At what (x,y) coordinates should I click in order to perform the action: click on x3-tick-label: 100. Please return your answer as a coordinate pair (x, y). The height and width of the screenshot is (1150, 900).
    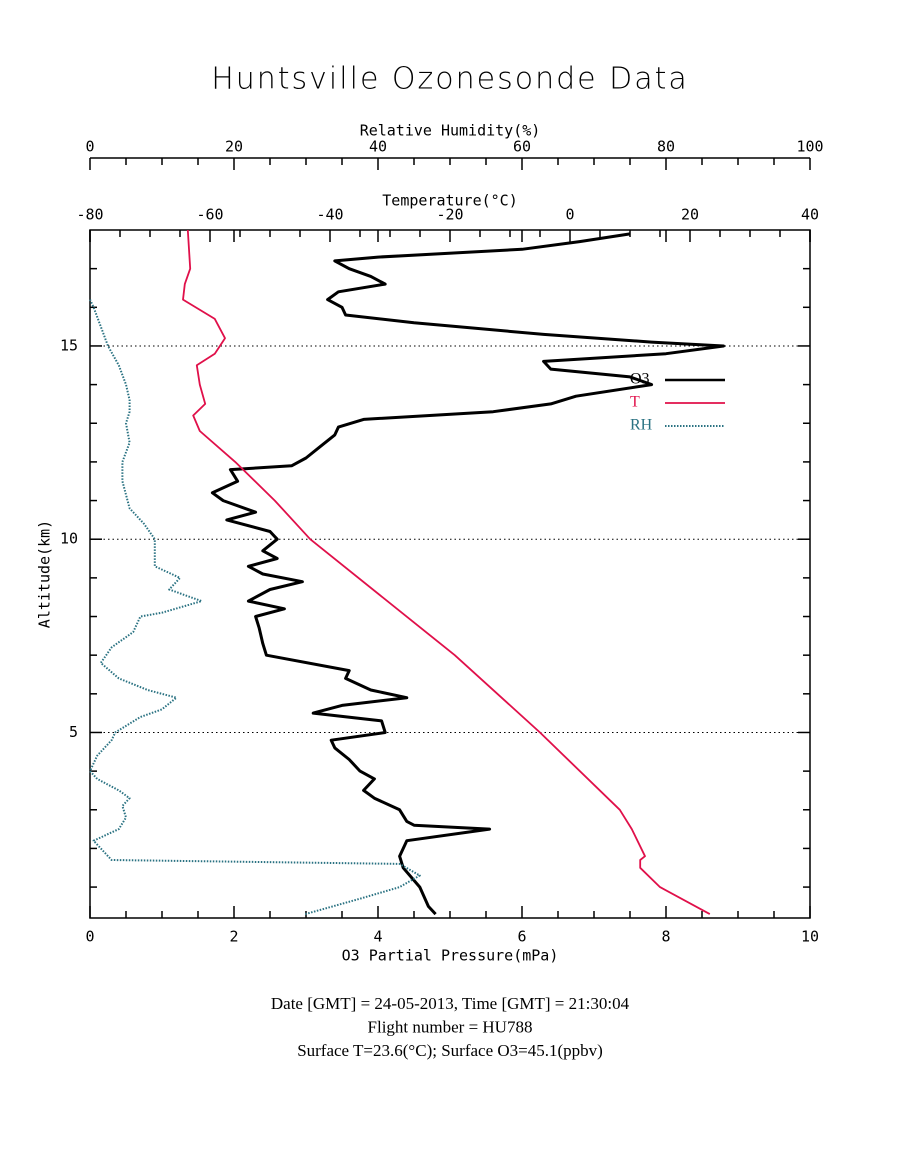
    Looking at the image, I should click on (809, 147).